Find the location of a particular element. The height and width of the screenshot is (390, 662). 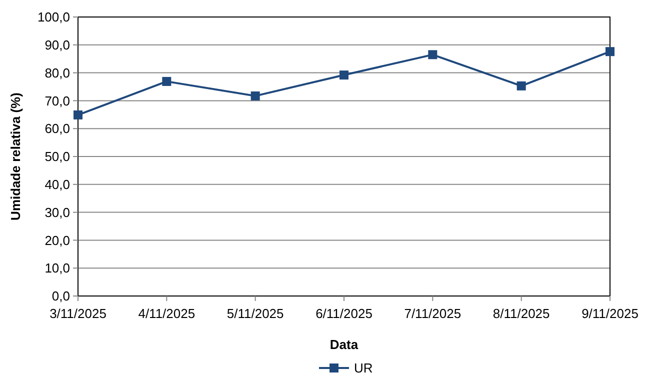

y-tick-label: 50,0 is located at coordinates (57, 156).